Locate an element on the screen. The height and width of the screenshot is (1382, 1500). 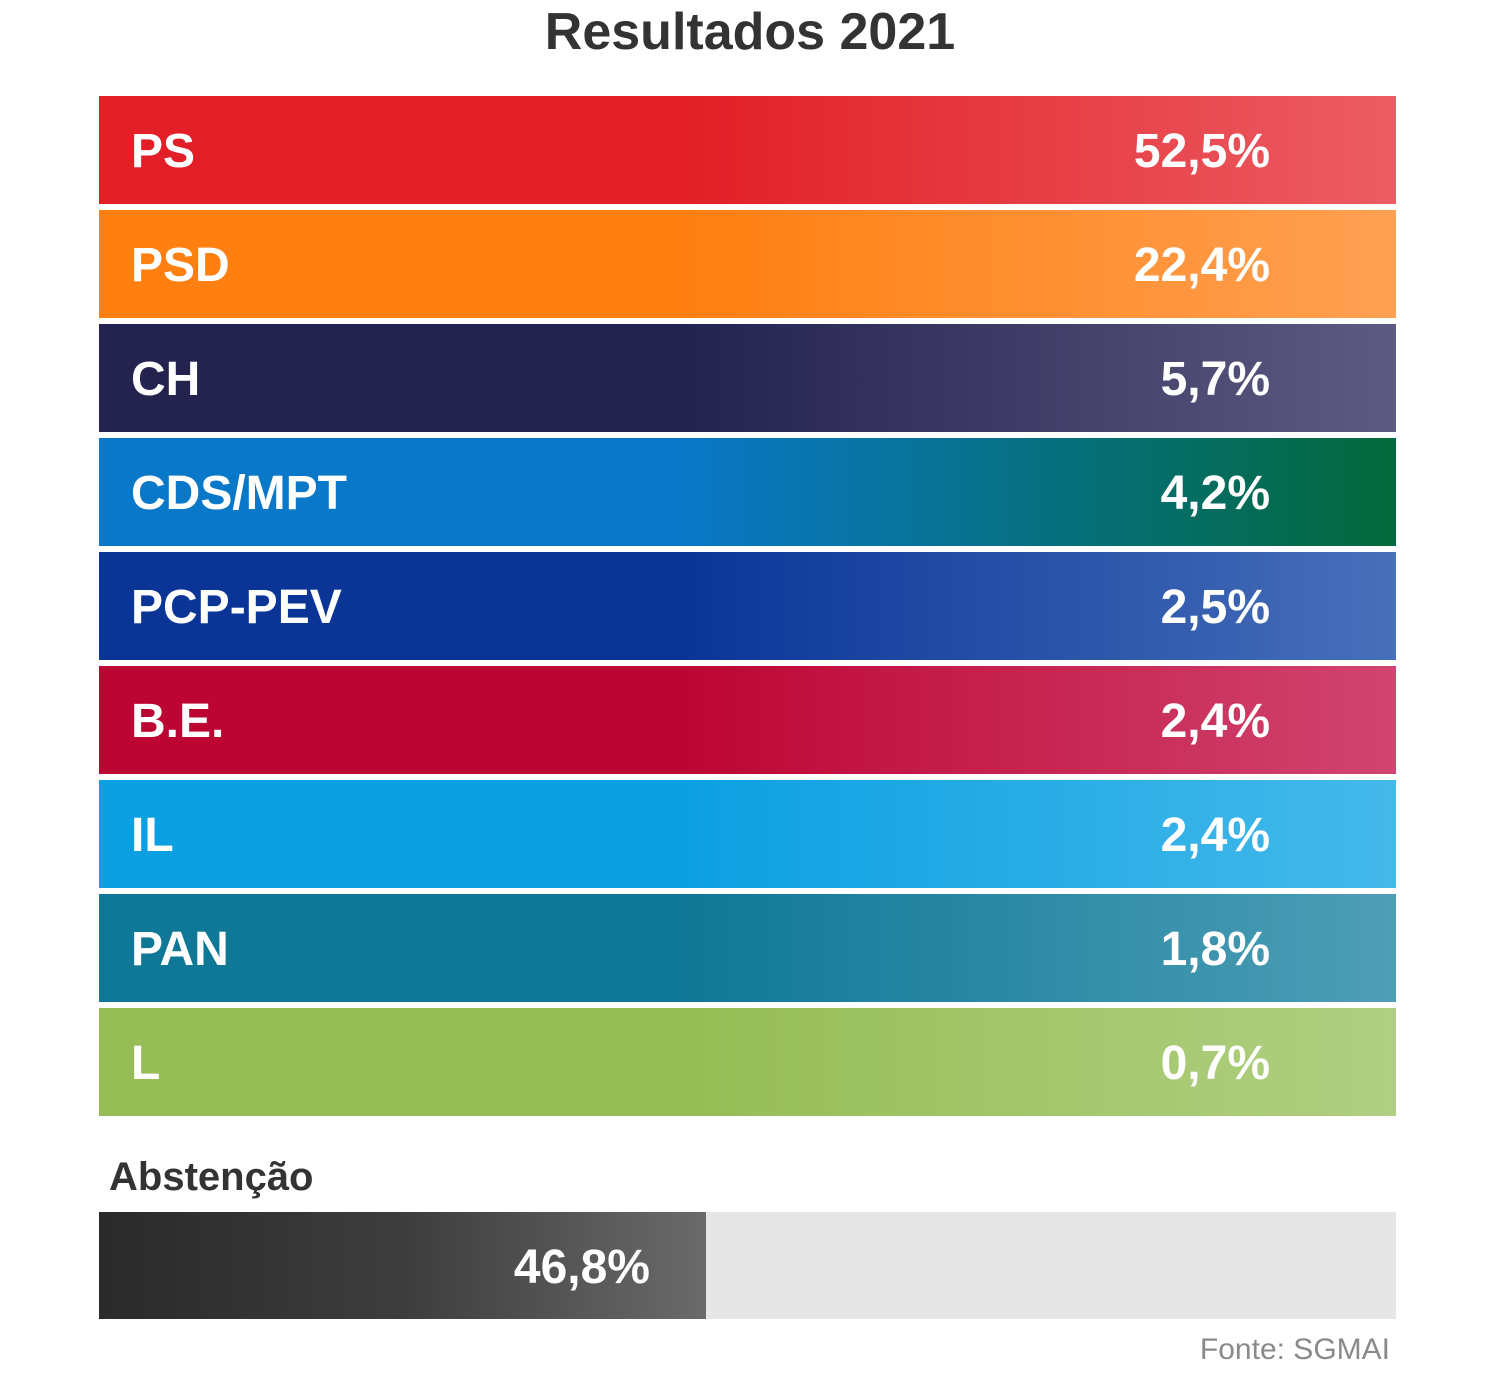
party-bar: PSD 22,4% is located at coordinates (747, 264).